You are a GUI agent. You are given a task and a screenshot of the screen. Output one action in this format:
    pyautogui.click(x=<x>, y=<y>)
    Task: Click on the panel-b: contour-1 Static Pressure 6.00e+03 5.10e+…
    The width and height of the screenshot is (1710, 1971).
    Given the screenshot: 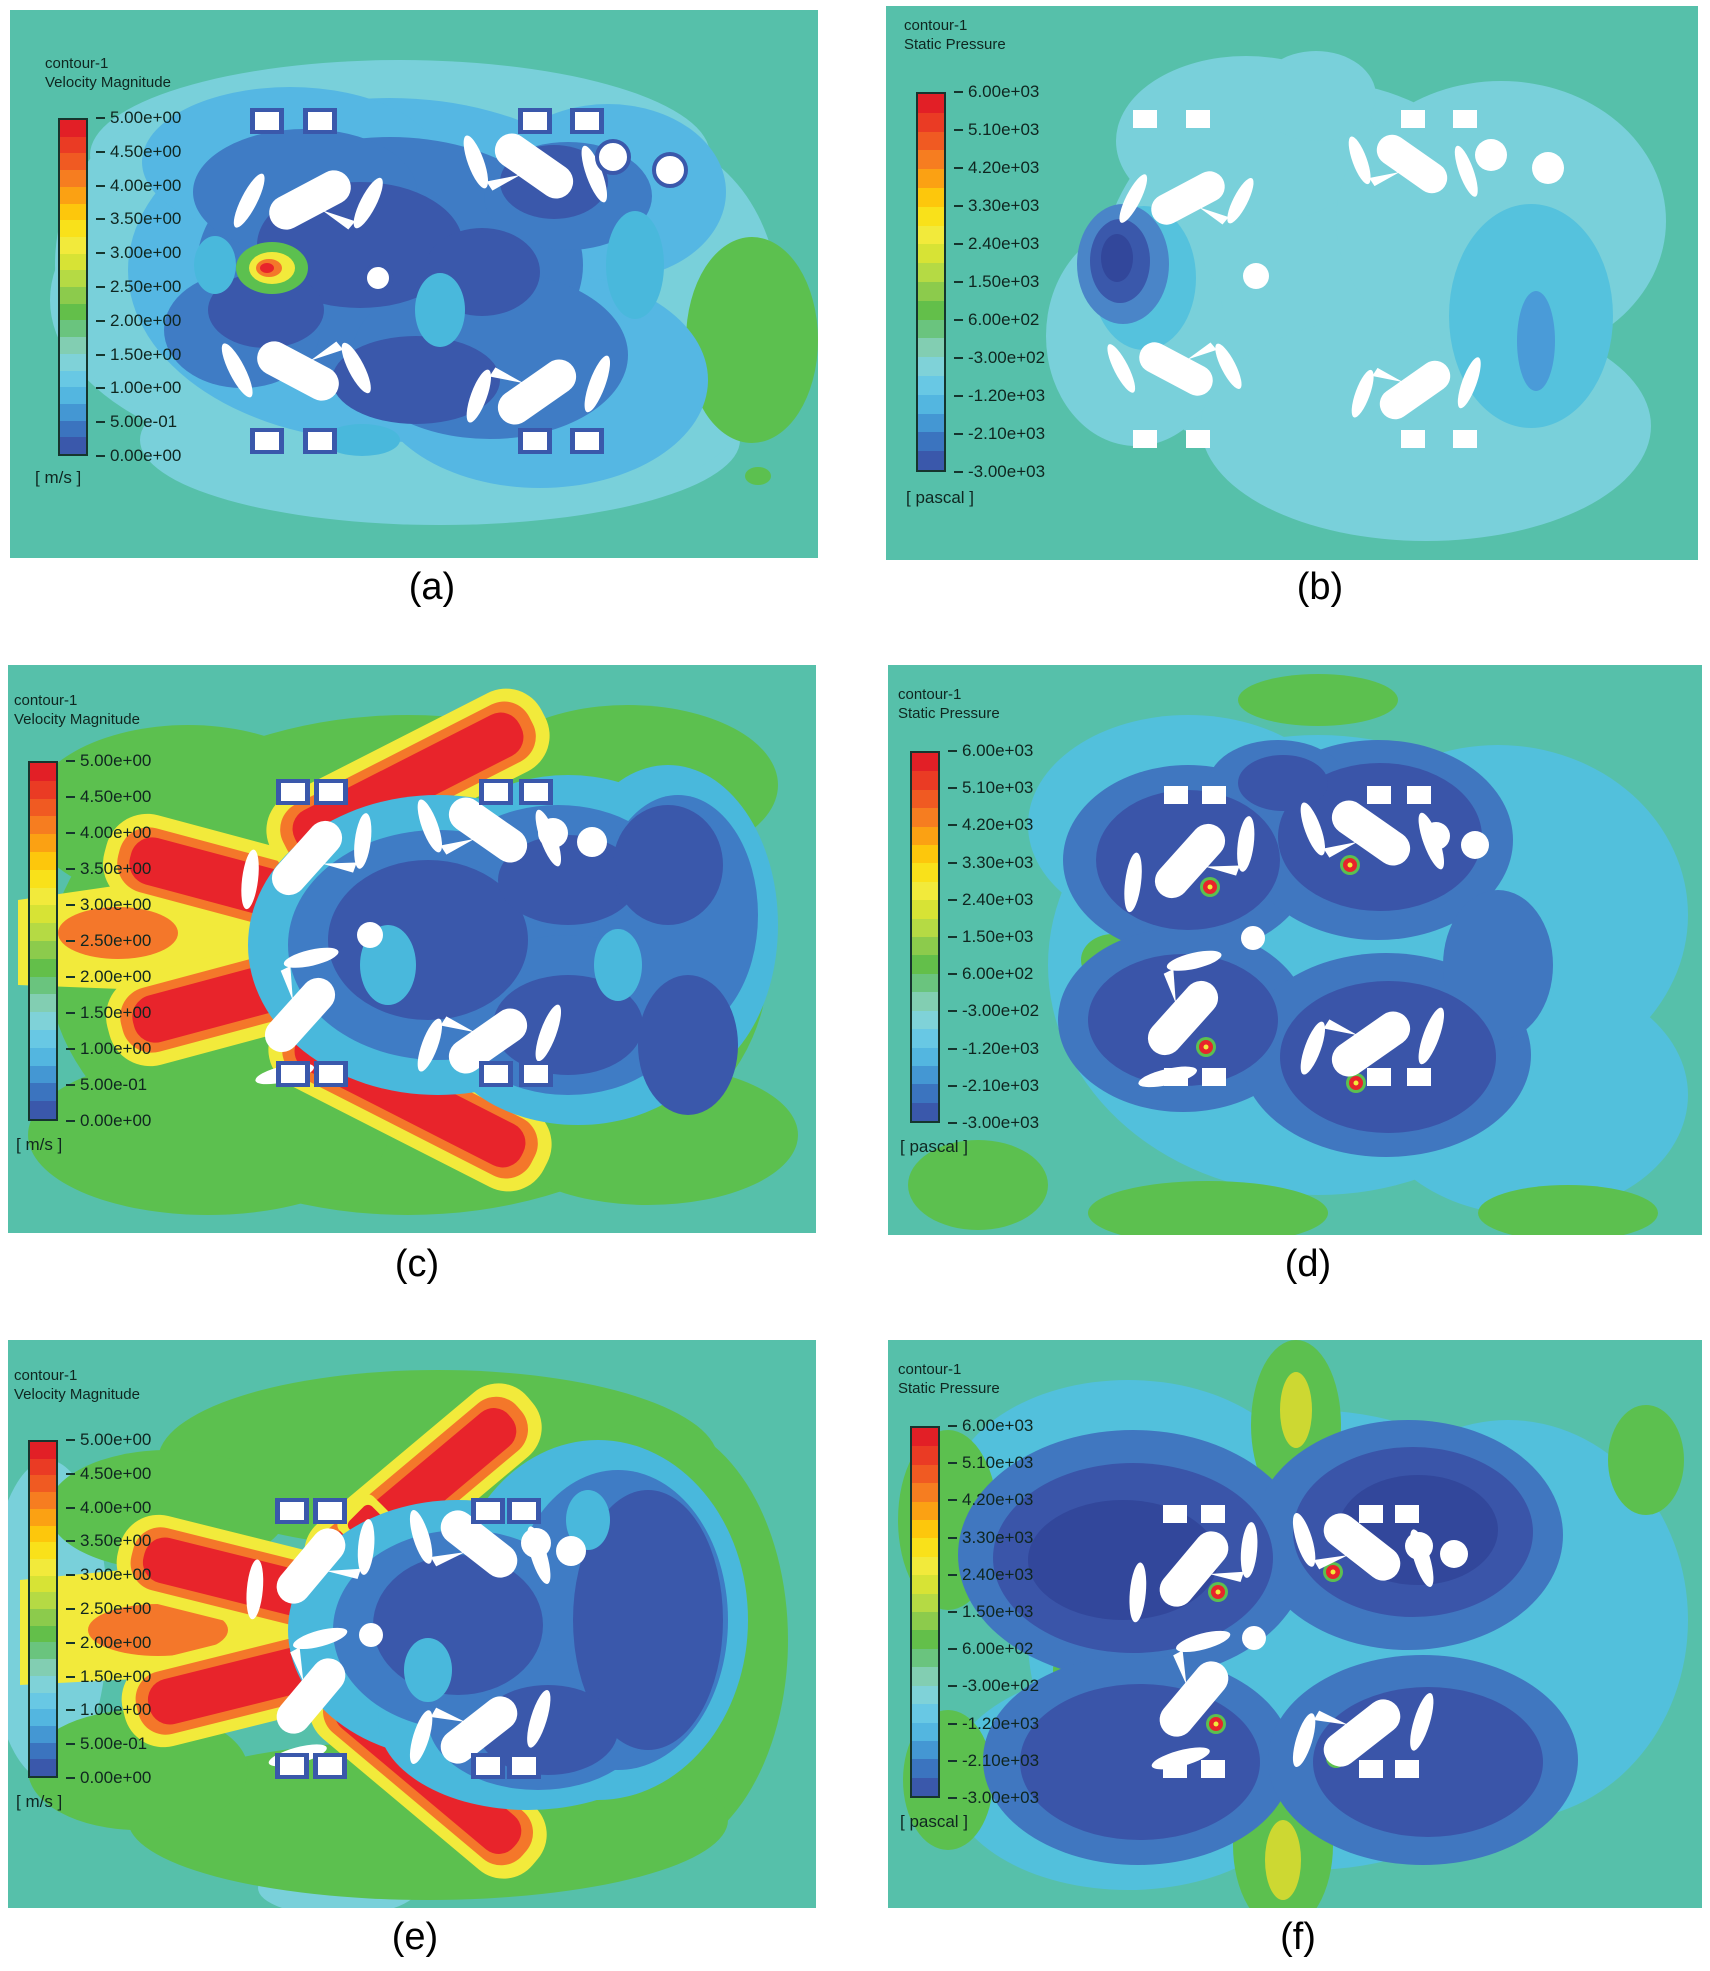 What is the action you would take?
    pyautogui.click(x=1292, y=283)
    